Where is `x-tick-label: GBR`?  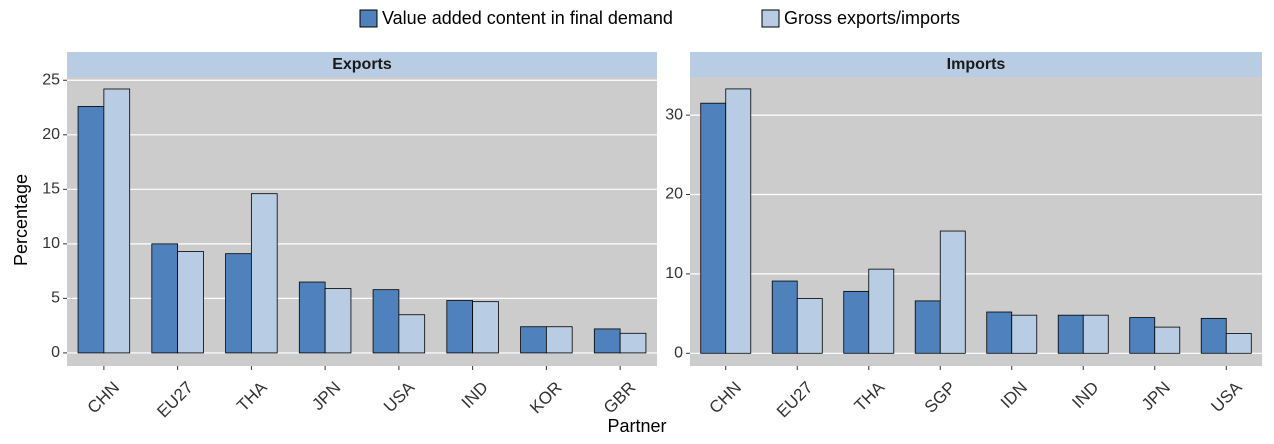 x-tick-label: GBR is located at coordinates (619, 397).